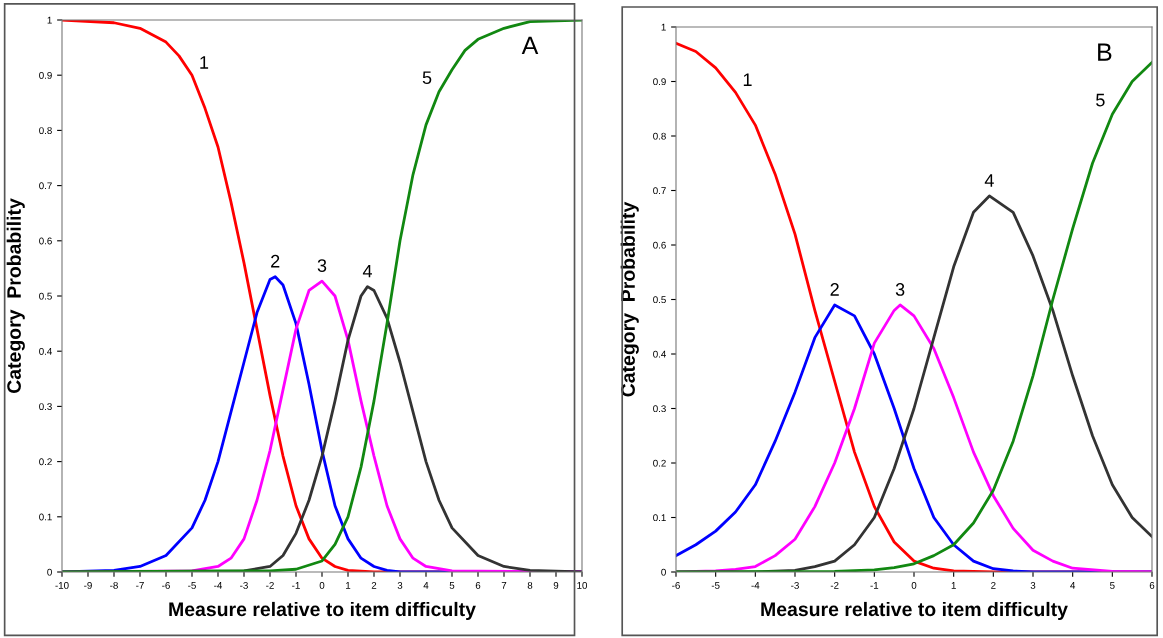  I want to click on annotation: A, so click(530, 45).